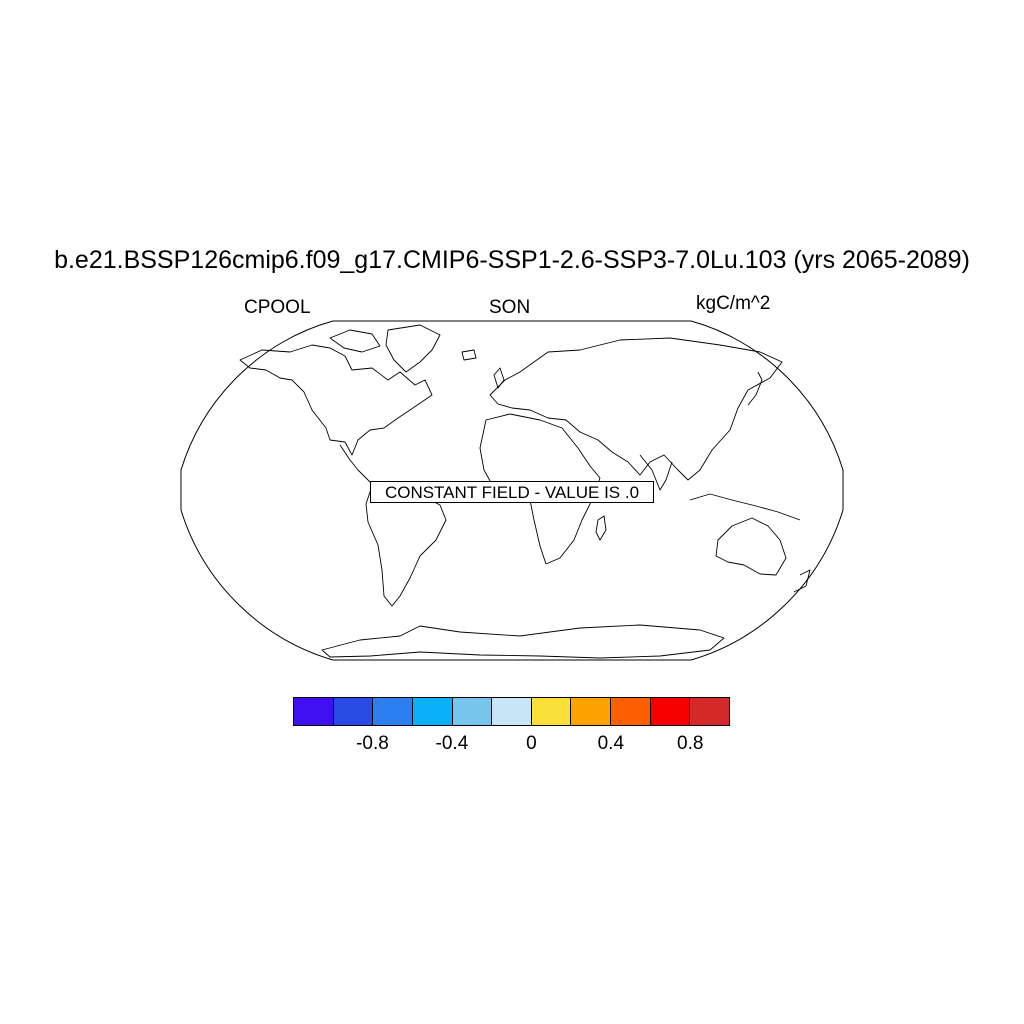 The image size is (1024, 1024). Describe the element at coordinates (277, 307) in the screenshot. I see `variable-label: CPOOL` at that location.